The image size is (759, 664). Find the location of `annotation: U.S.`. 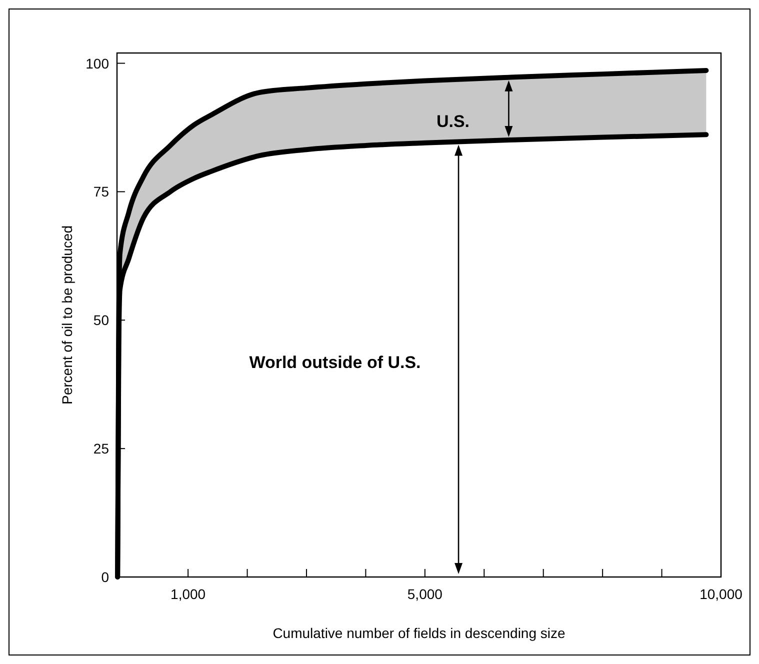

annotation: U.S. is located at coordinates (453, 121).